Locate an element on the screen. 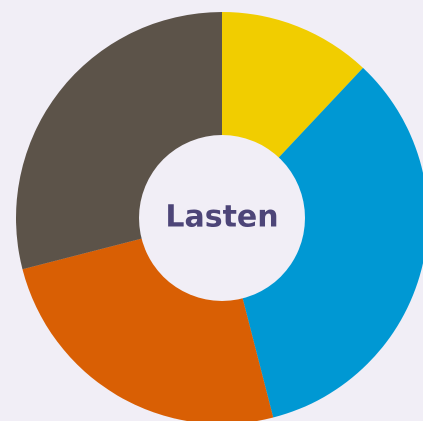  center-label: Lasten is located at coordinates (221, 217).